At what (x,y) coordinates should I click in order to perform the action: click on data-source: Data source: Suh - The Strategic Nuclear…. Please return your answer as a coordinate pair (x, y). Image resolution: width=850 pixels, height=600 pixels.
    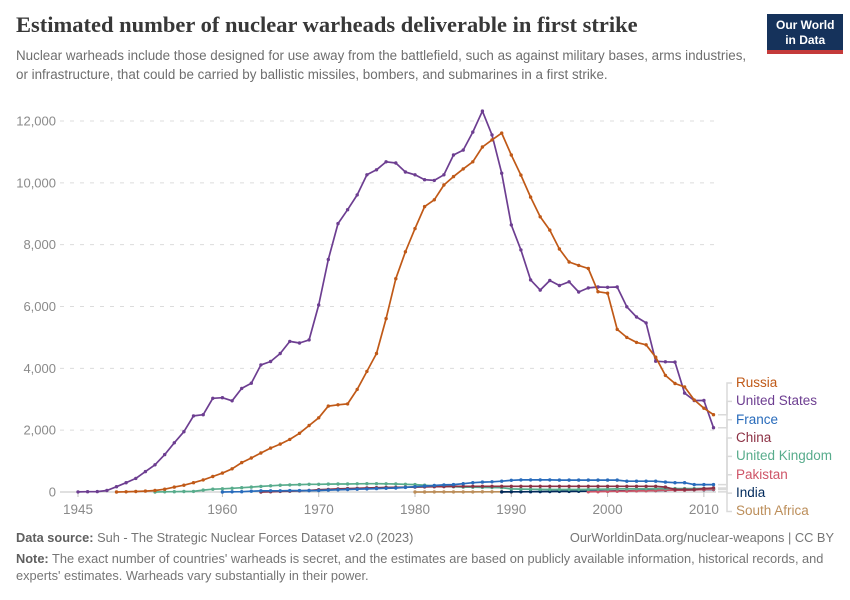
    Looking at the image, I should click on (214, 537).